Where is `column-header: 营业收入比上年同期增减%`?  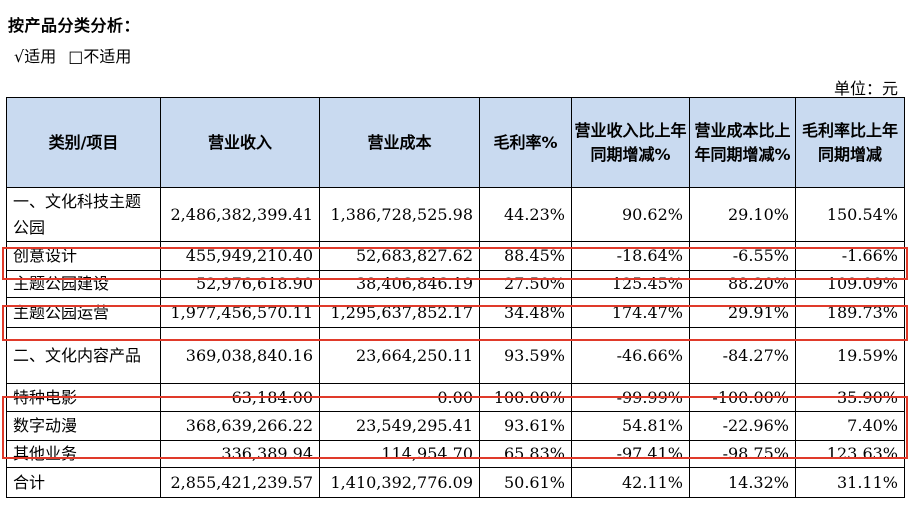 column-header: 营业收入比上年同期增减% is located at coordinates (630, 142).